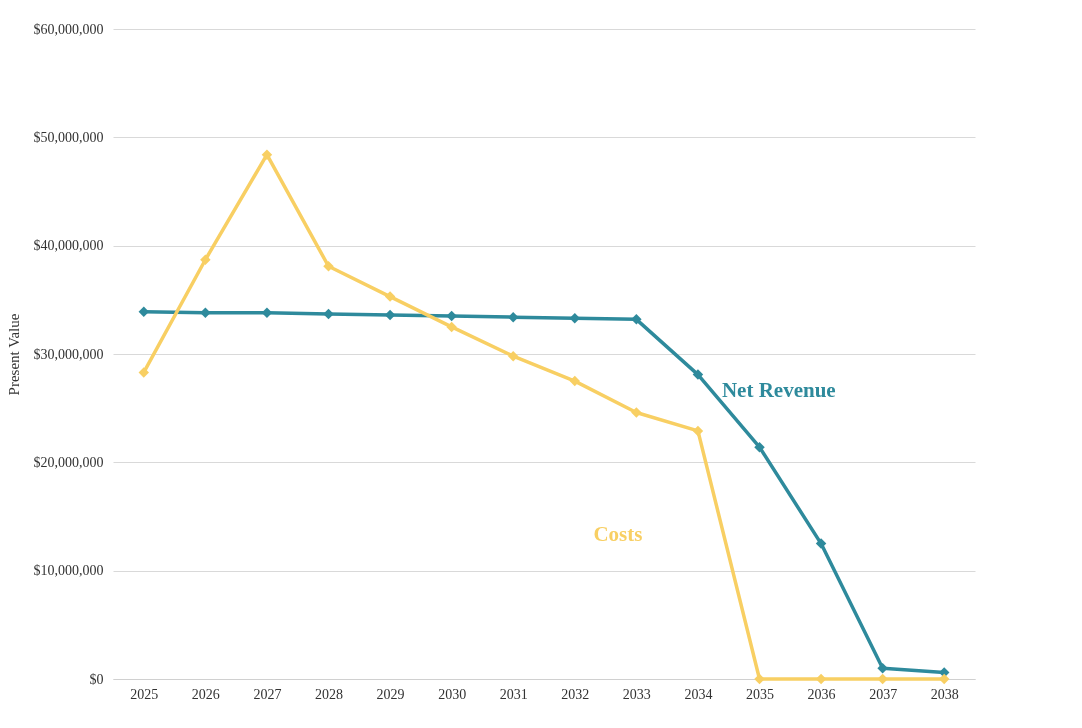  Describe the element at coordinates (760, 694) in the screenshot. I see `x-tick-label: 2035` at that location.